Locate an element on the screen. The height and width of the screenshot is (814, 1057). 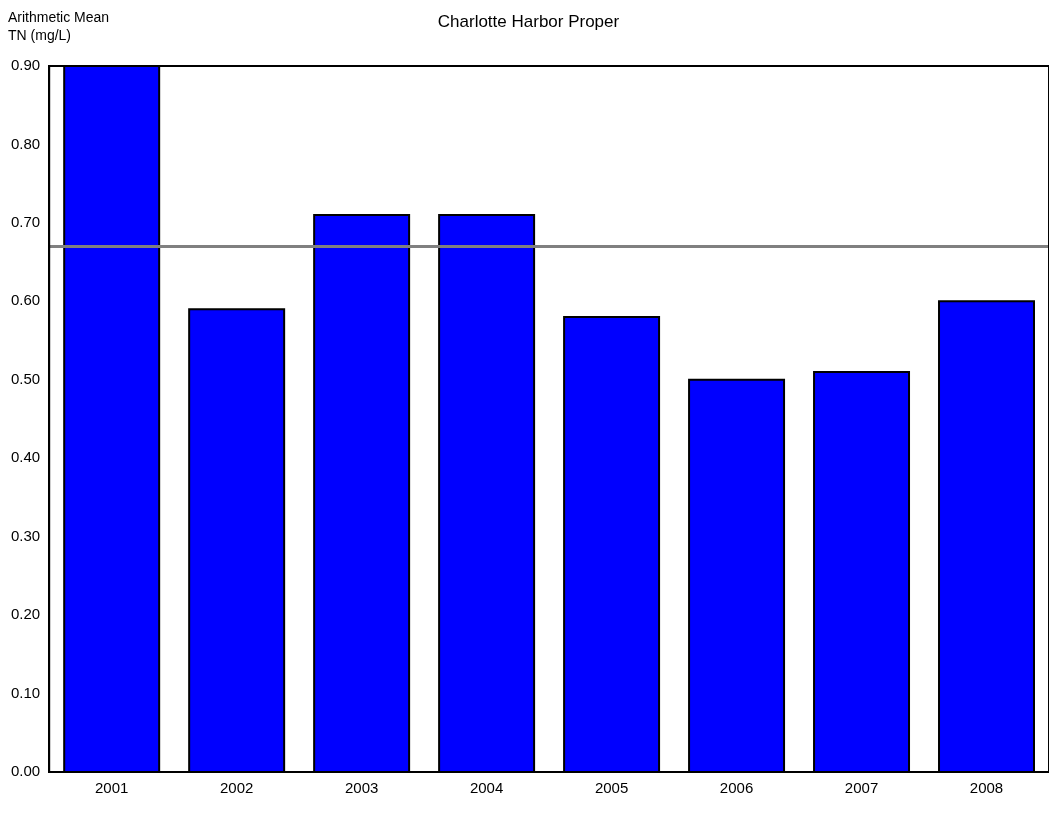
y-tick-label: 0.60 is located at coordinates (25, 300).